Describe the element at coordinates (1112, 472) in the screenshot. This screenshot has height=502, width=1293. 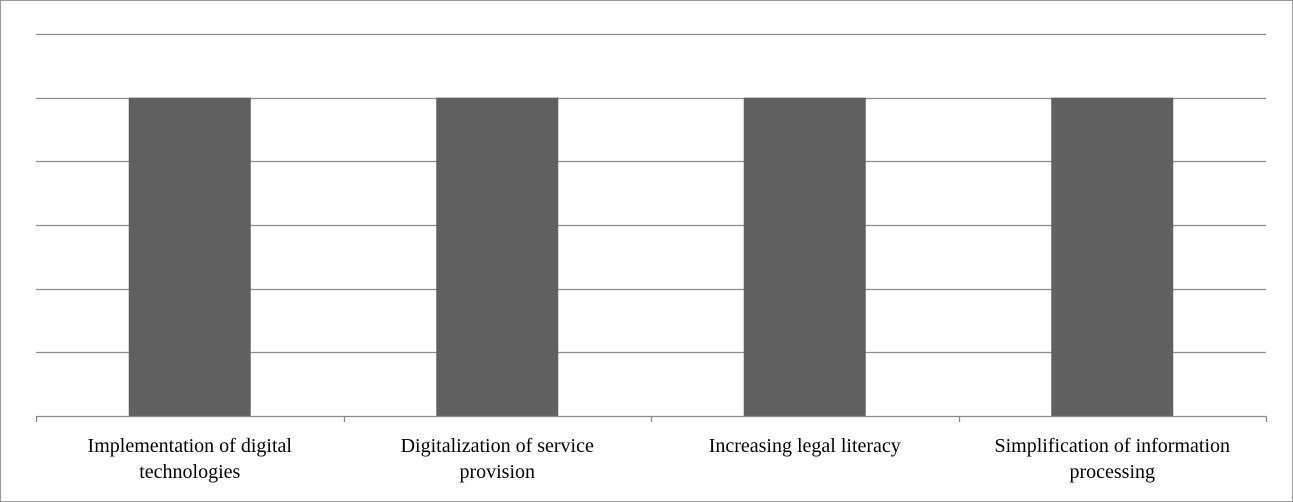
I see `x-tick-label-line: processing` at that location.